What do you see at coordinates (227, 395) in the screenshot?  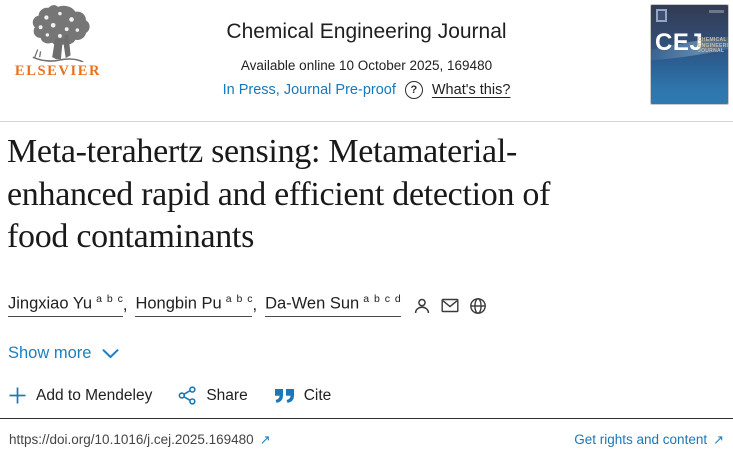 I see `share-label: Share` at bounding box center [227, 395].